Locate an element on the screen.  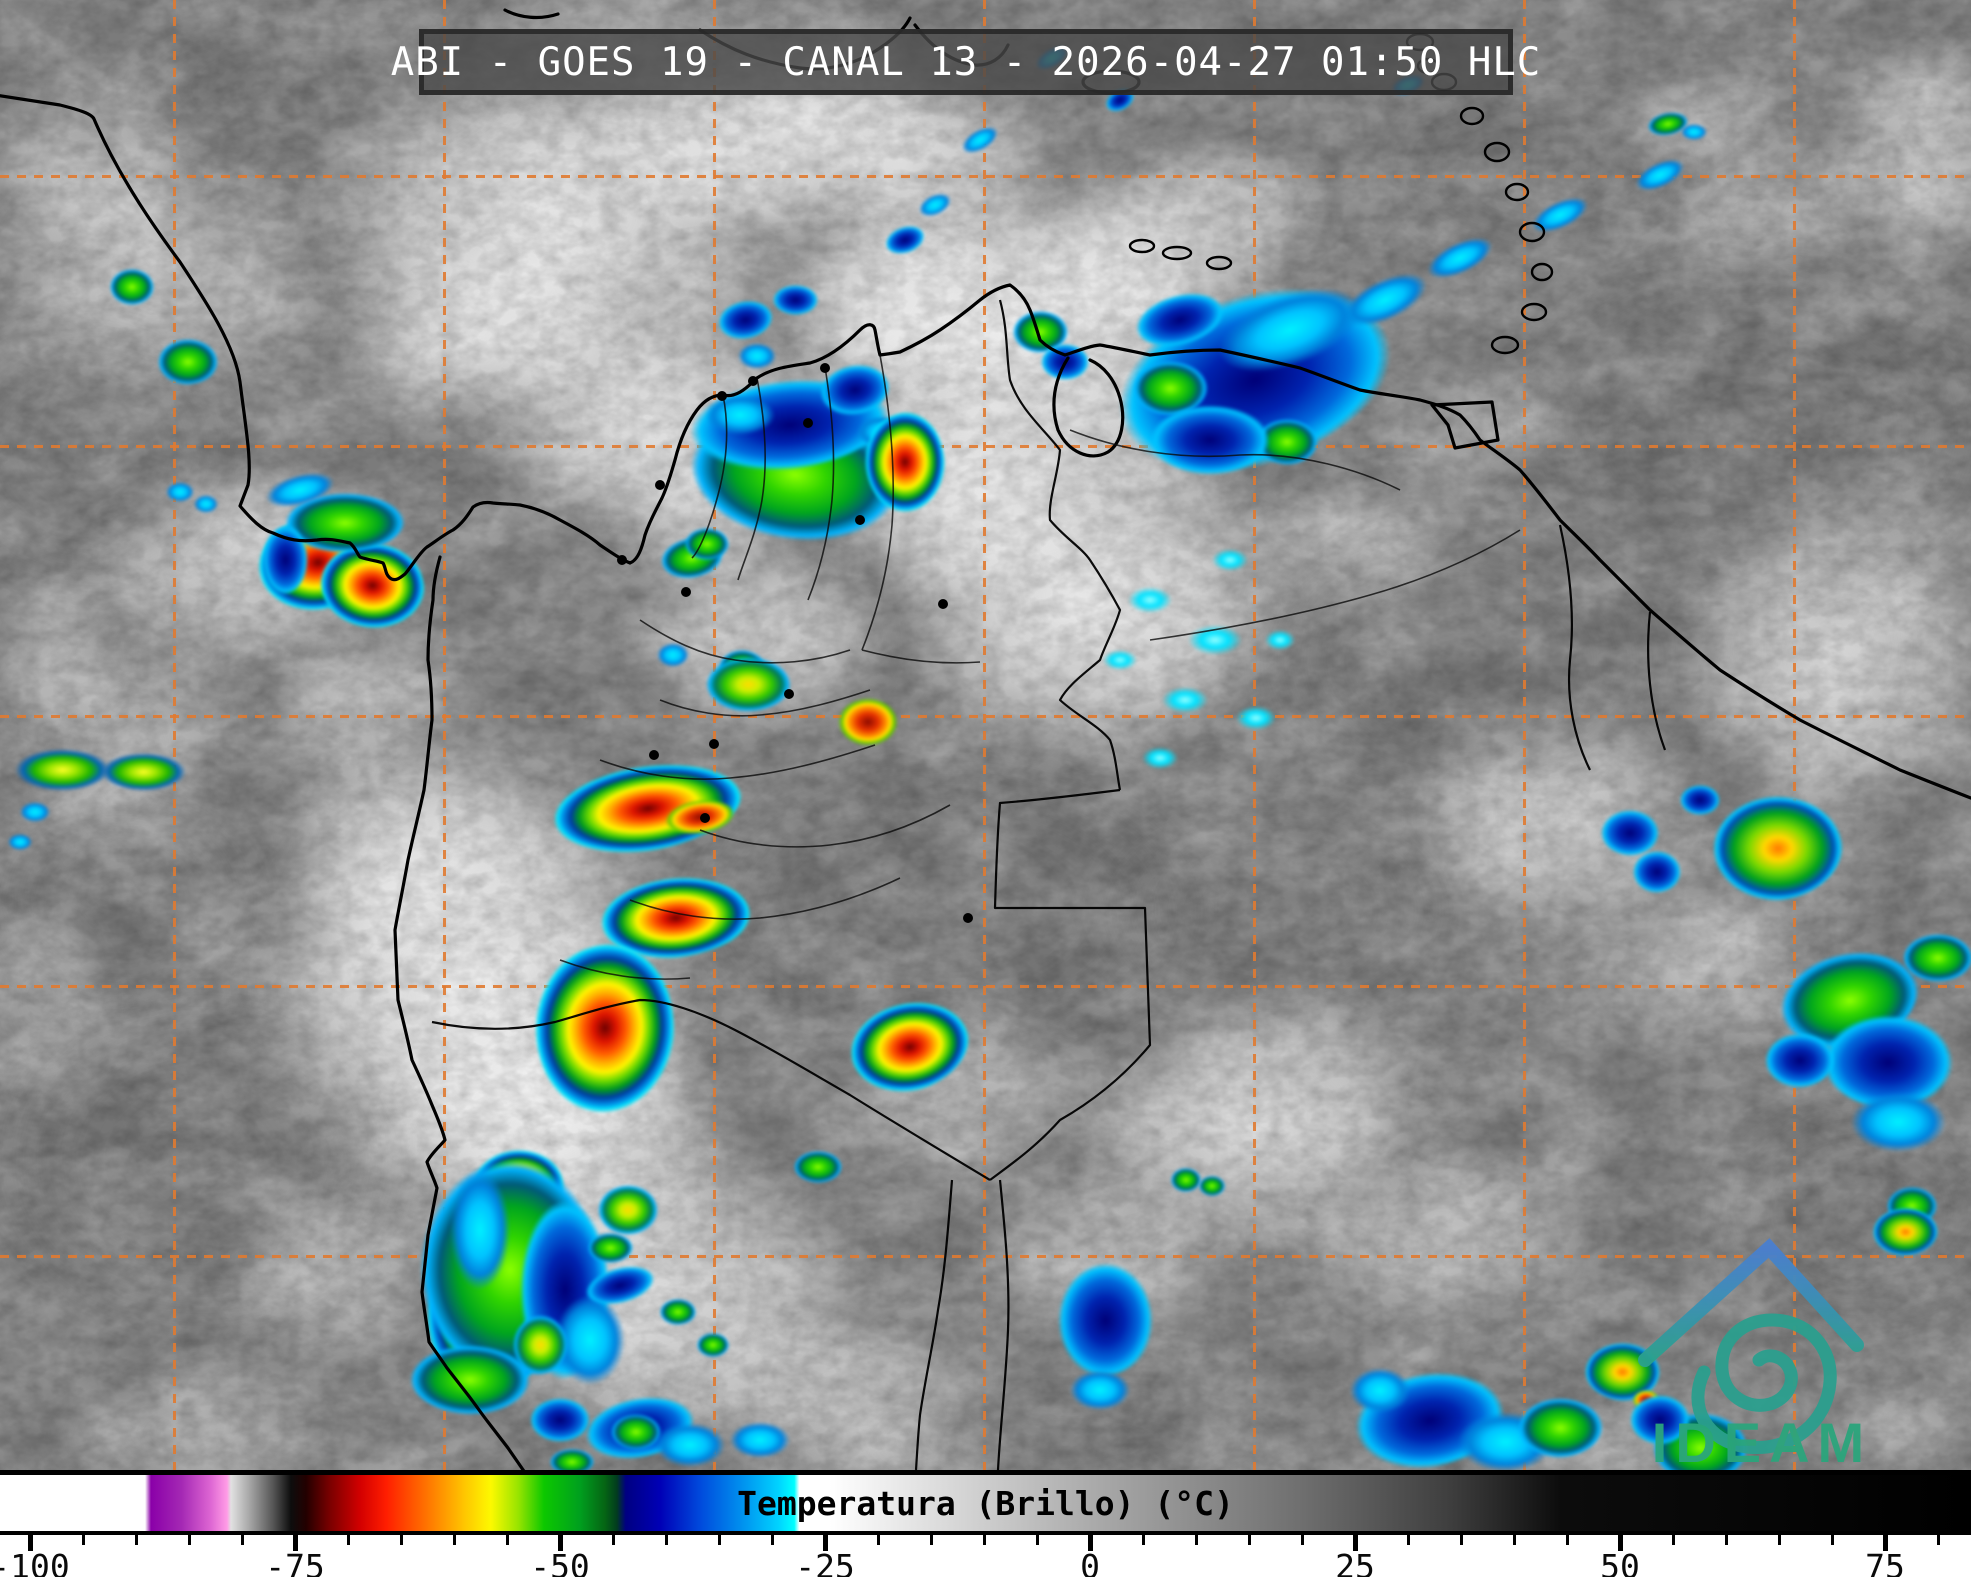
axis-tick-label: -100 is located at coordinates (35, 1562).